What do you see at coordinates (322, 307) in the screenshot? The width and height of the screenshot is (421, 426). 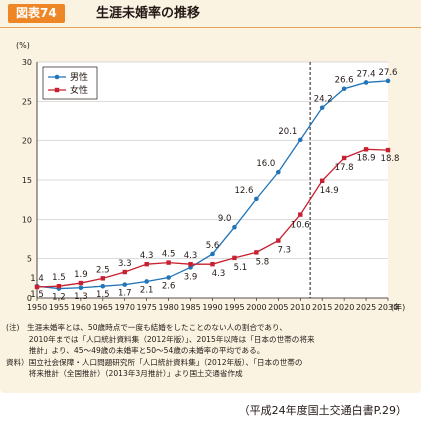 I see `x-tick-label: 2015` at bounding box center [322, 307].